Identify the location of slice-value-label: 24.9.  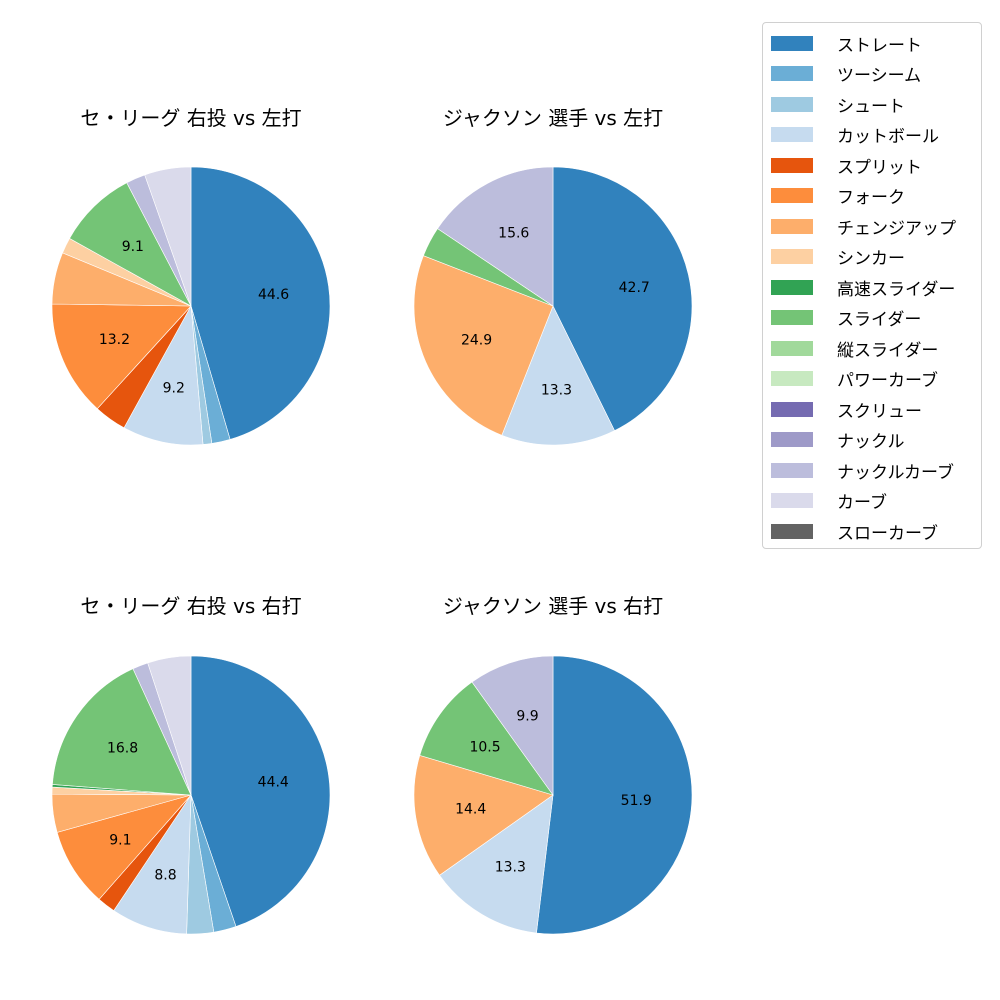
(476, 340).